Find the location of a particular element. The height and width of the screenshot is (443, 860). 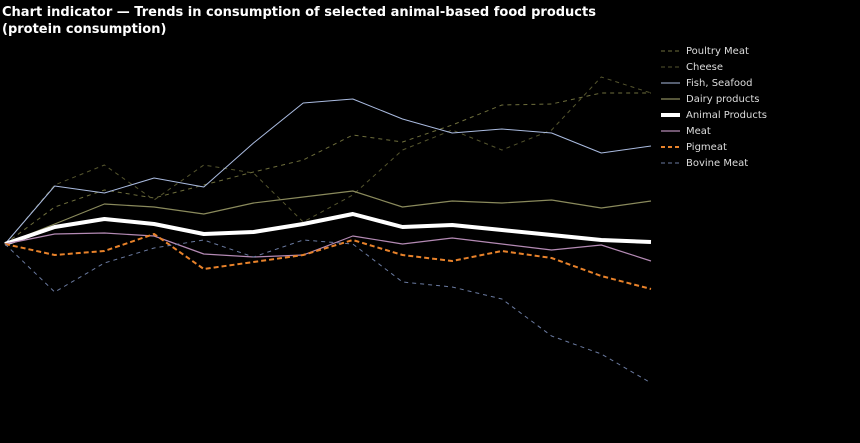

legend-label: Meat is located at coordinates (698, 131).